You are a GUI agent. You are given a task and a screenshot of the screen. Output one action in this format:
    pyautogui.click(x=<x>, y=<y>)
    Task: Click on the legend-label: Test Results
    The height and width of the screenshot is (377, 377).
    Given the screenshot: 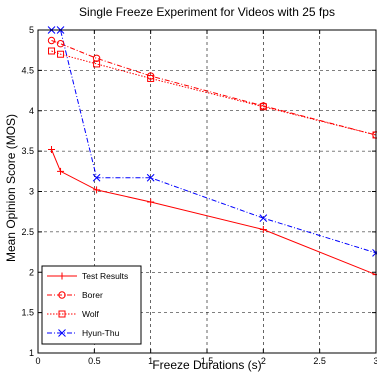 What is the action you would take?
    pyautogui.click(x=105, y=276)
    